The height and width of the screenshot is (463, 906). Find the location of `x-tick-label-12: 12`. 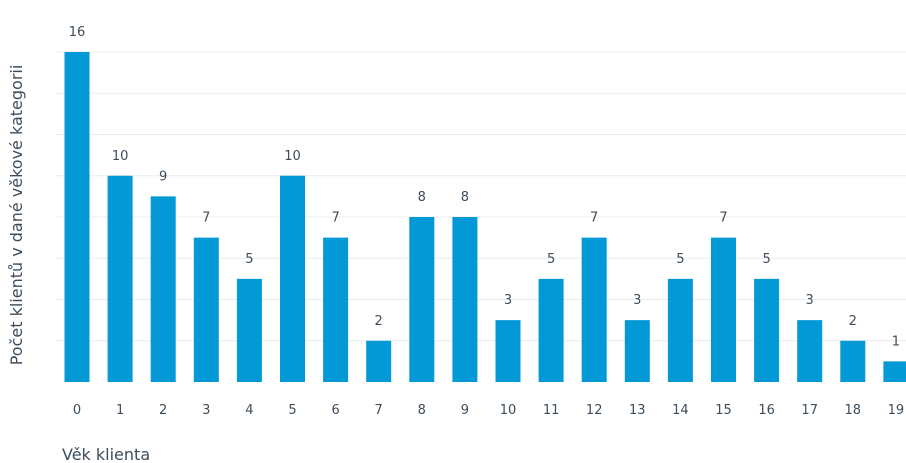

x-tick-label-12: 12 is located at coordinates (594, 410).